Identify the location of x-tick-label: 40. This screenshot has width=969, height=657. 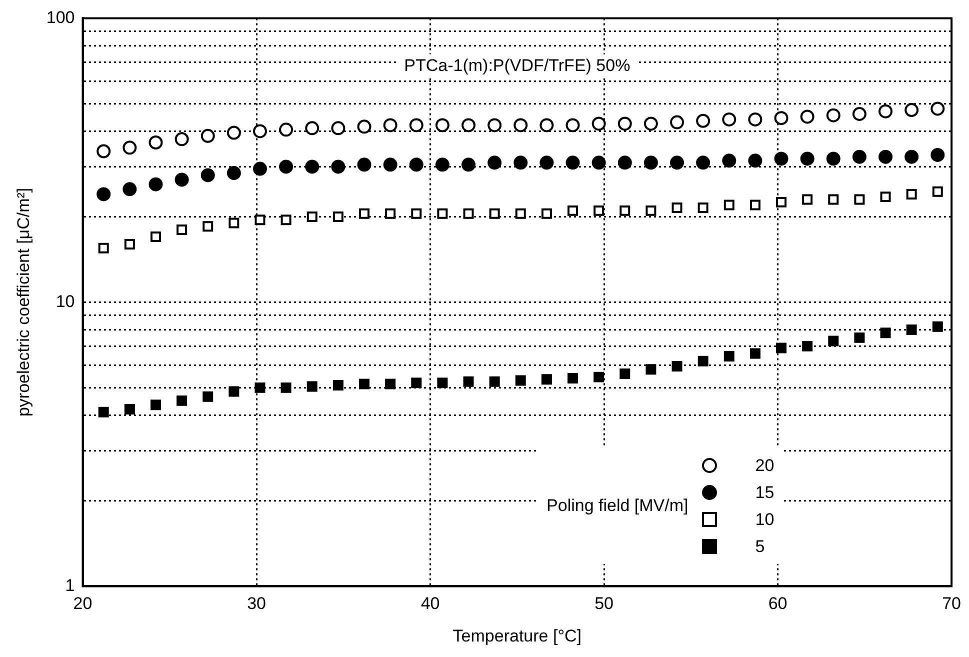
(430, 604).